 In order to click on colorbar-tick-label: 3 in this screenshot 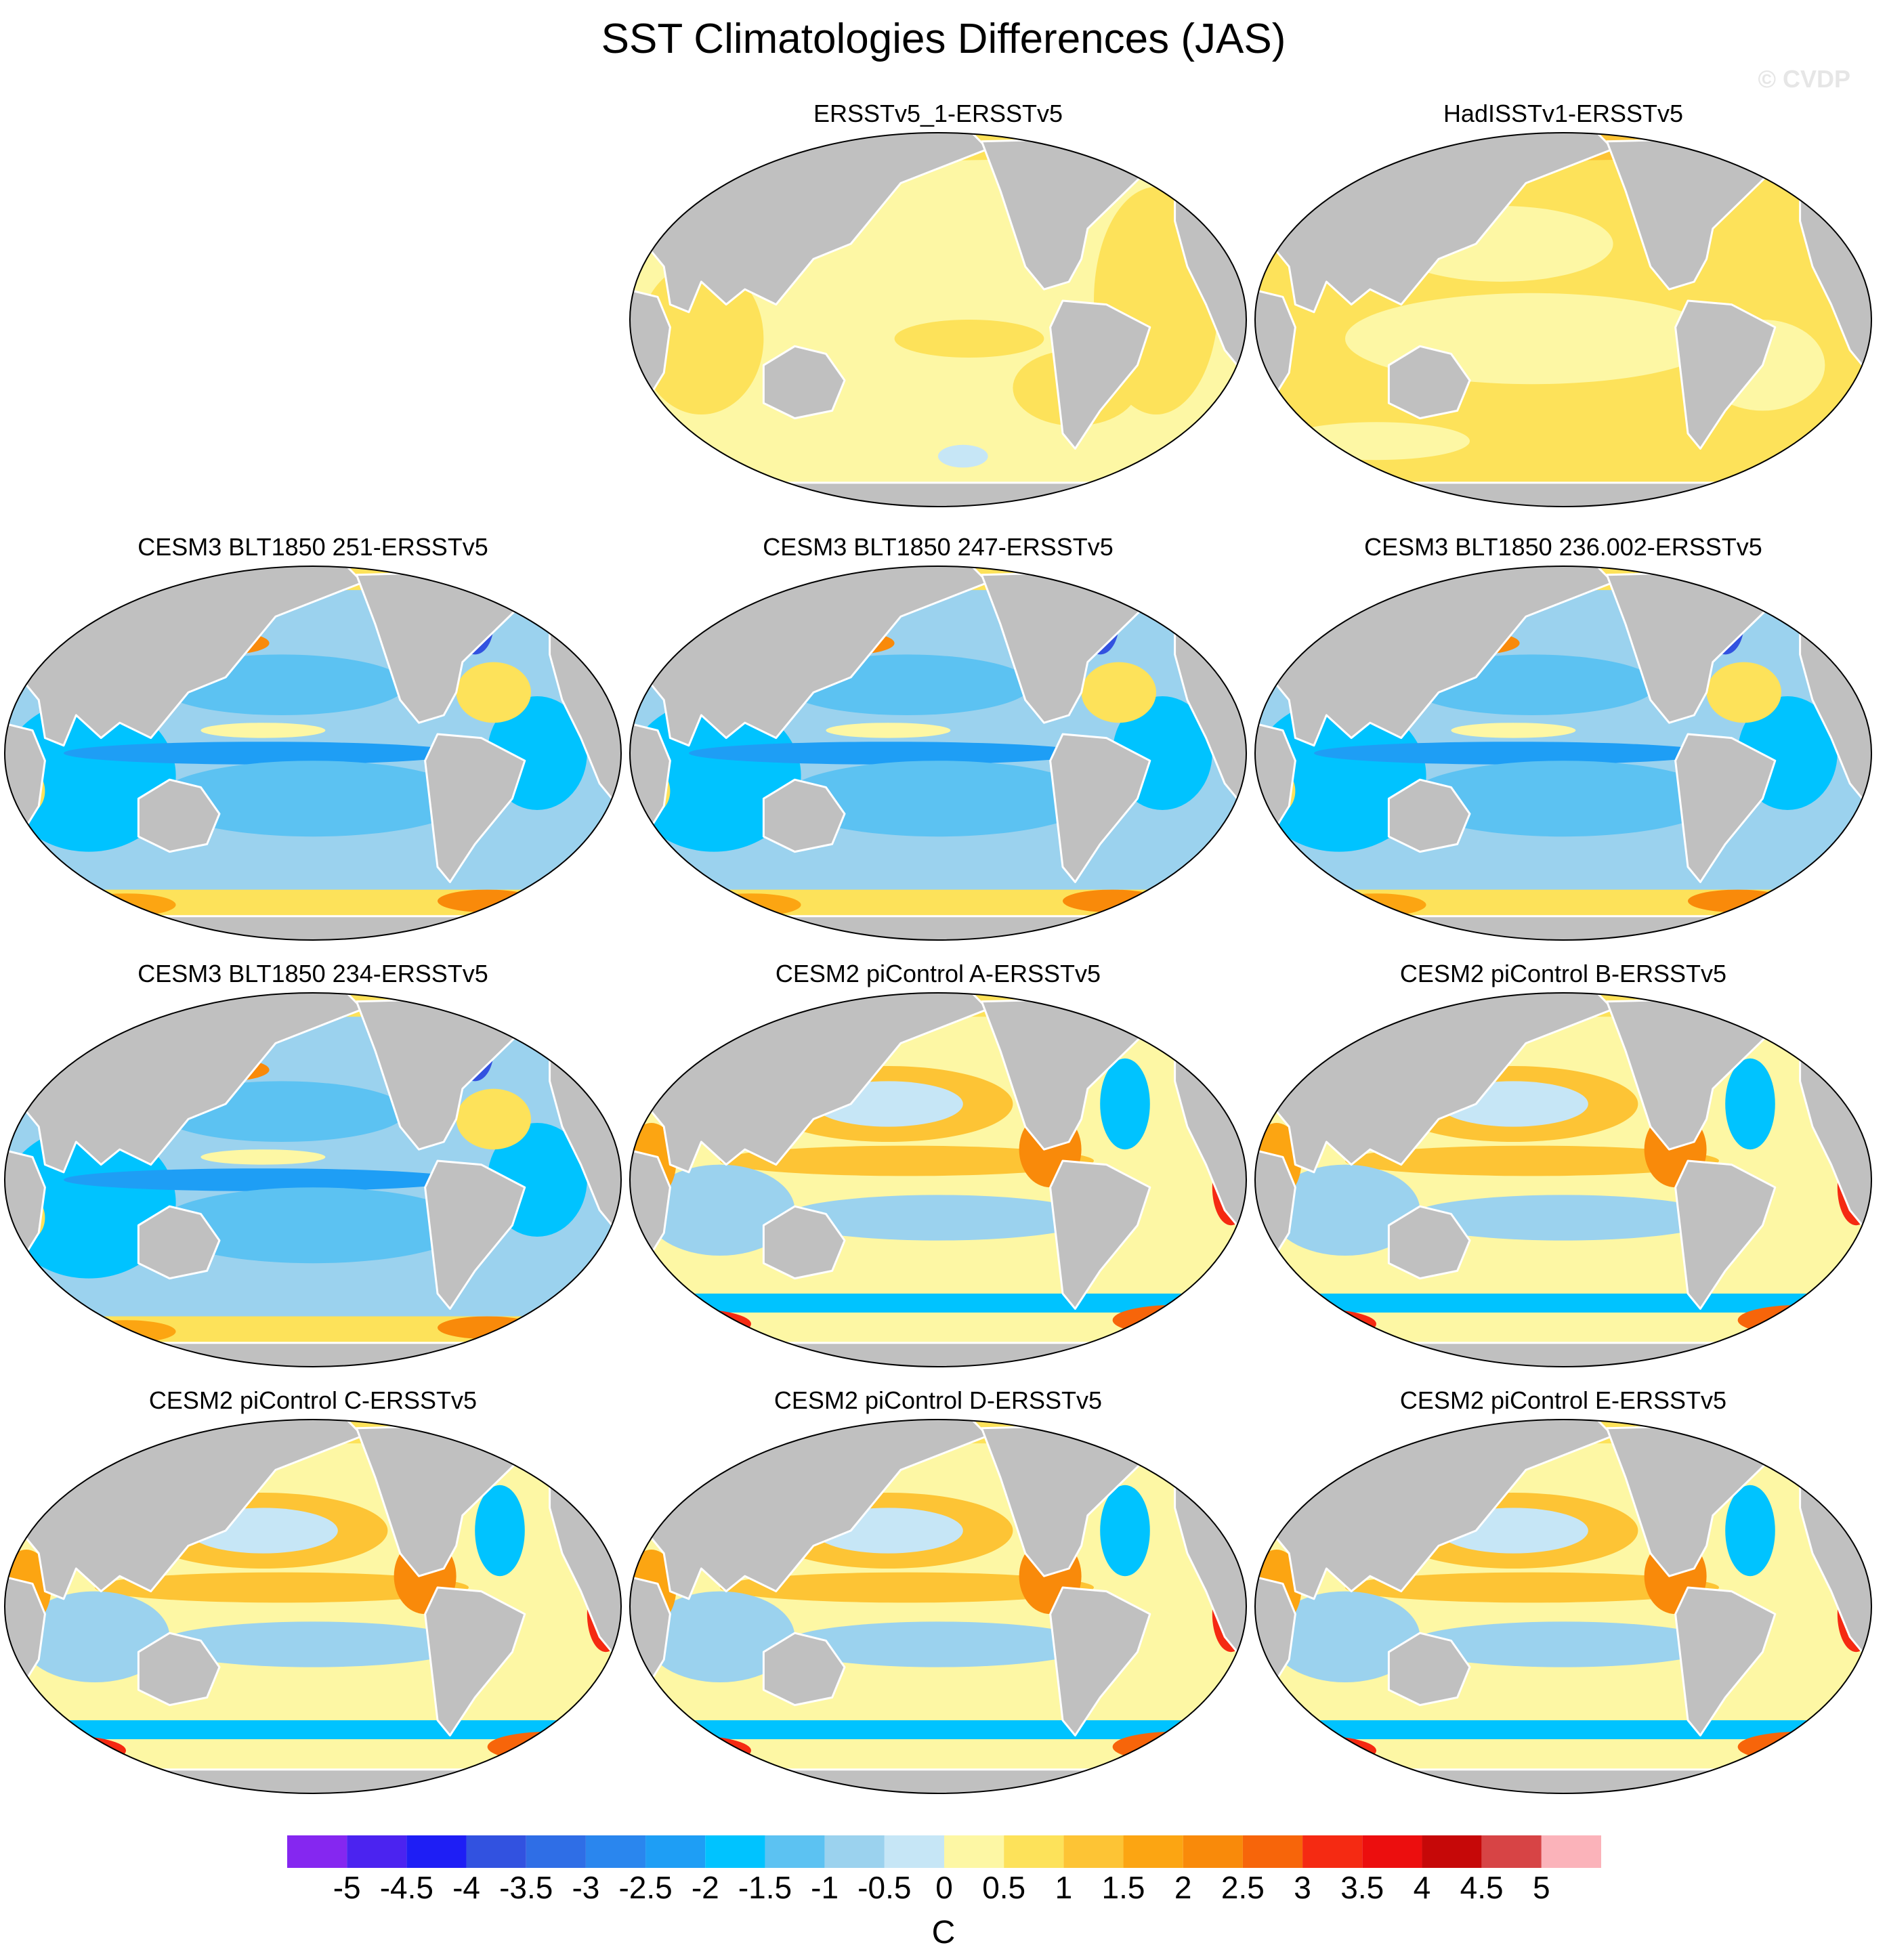, I will do `click(1302, 1887)`.